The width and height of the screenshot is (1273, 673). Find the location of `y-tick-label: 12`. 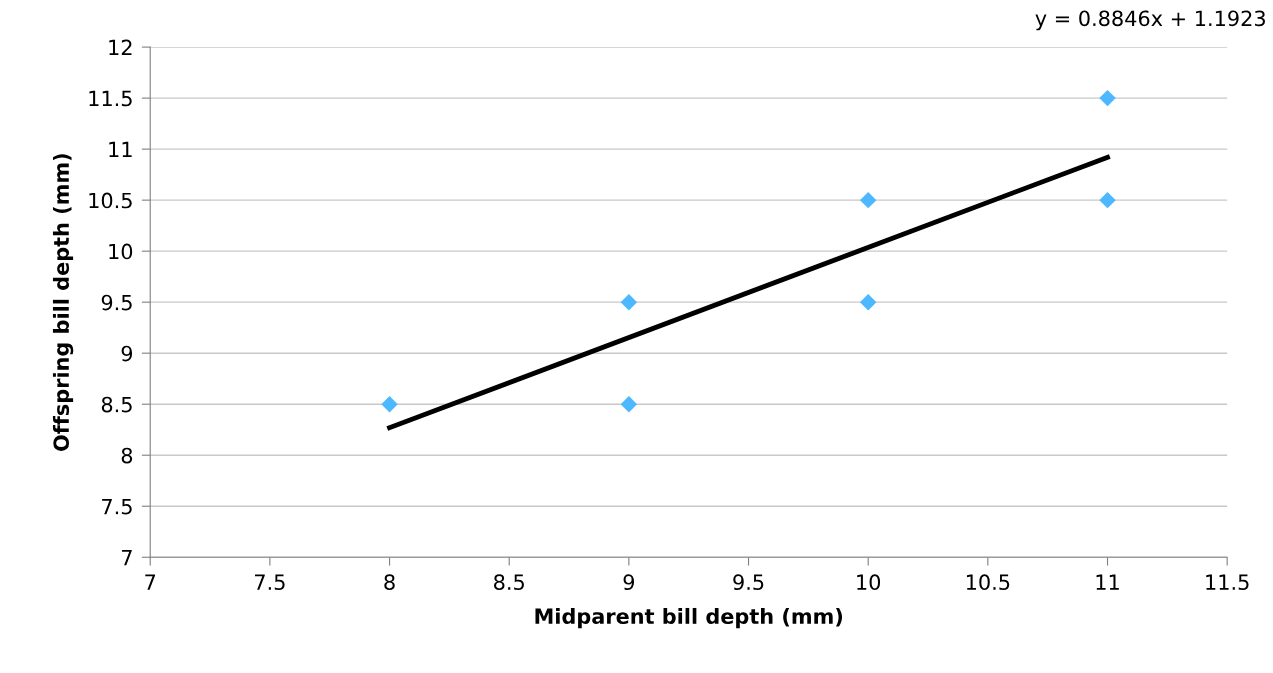

y-tick-label: 12 is located at coordinates (120, 47).